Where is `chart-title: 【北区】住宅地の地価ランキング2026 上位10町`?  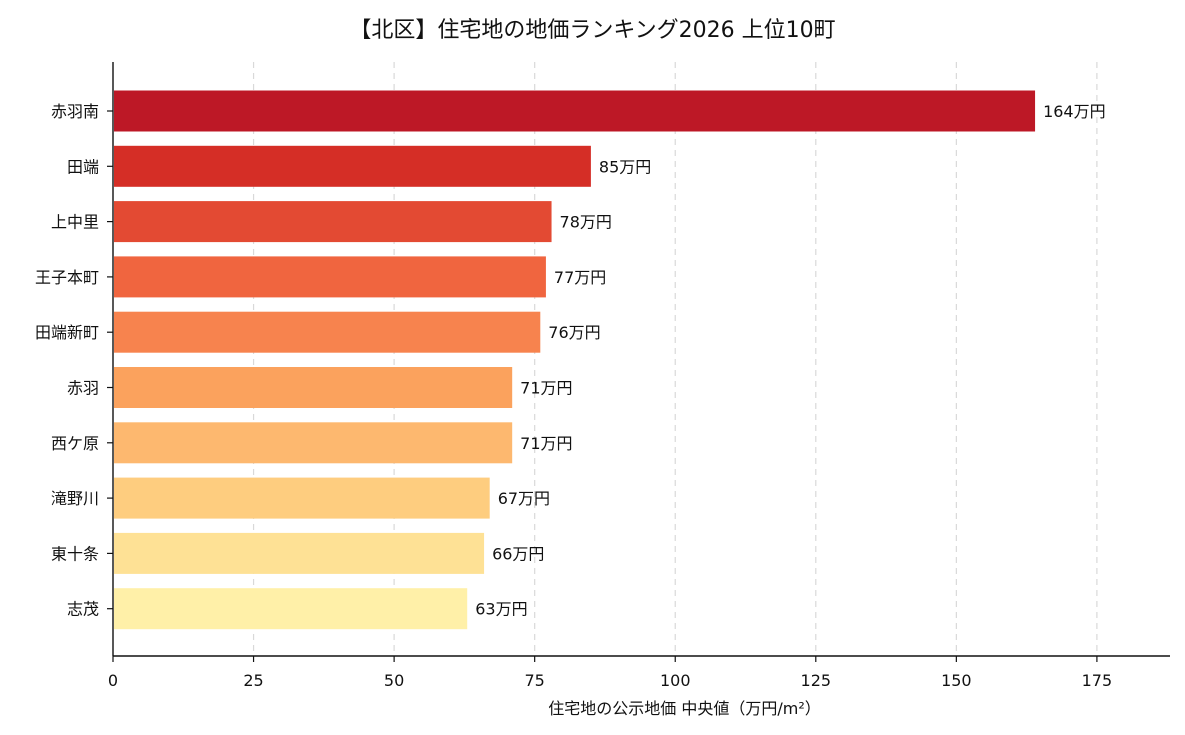
chart-title: 【北区】住宅地の地価ランキング2026 上位10町 is located at coordinates (592, 30).